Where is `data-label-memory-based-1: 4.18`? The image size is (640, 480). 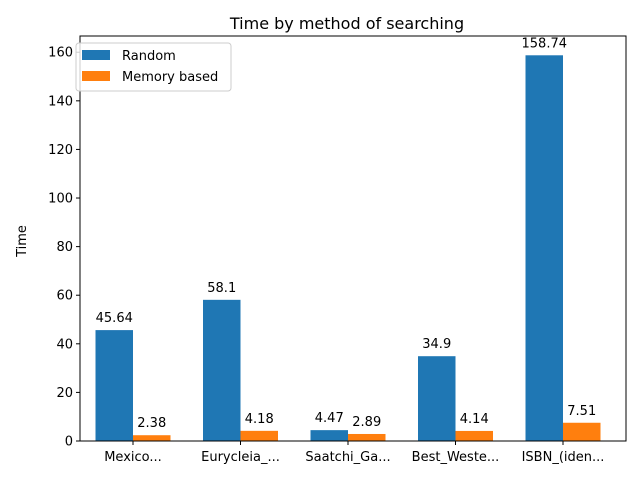 data-label-memory-based-1: 4.18 is located at coordinates (259, 419).